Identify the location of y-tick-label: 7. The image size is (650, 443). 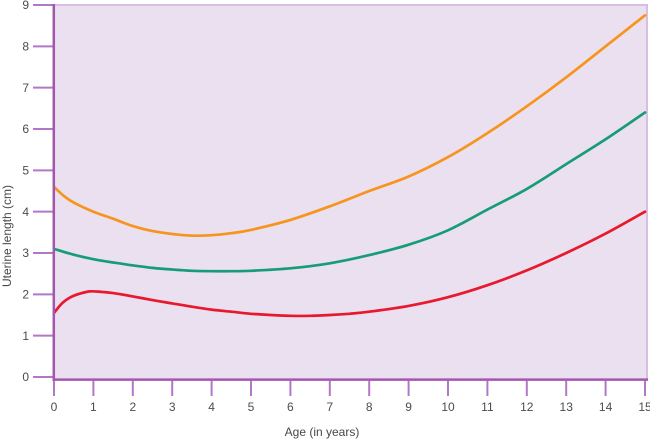
(25, 88).